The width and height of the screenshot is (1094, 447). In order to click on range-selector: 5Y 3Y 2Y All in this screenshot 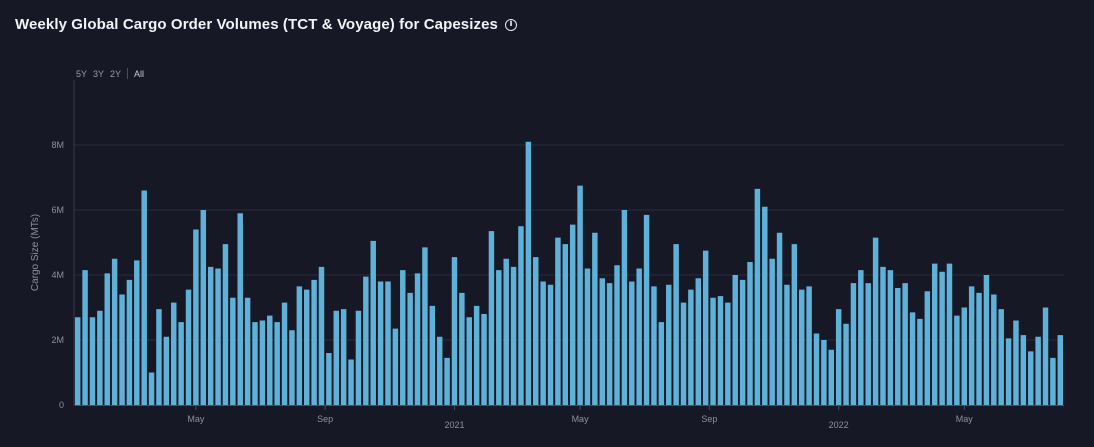, I will do `click(113, 73)`.